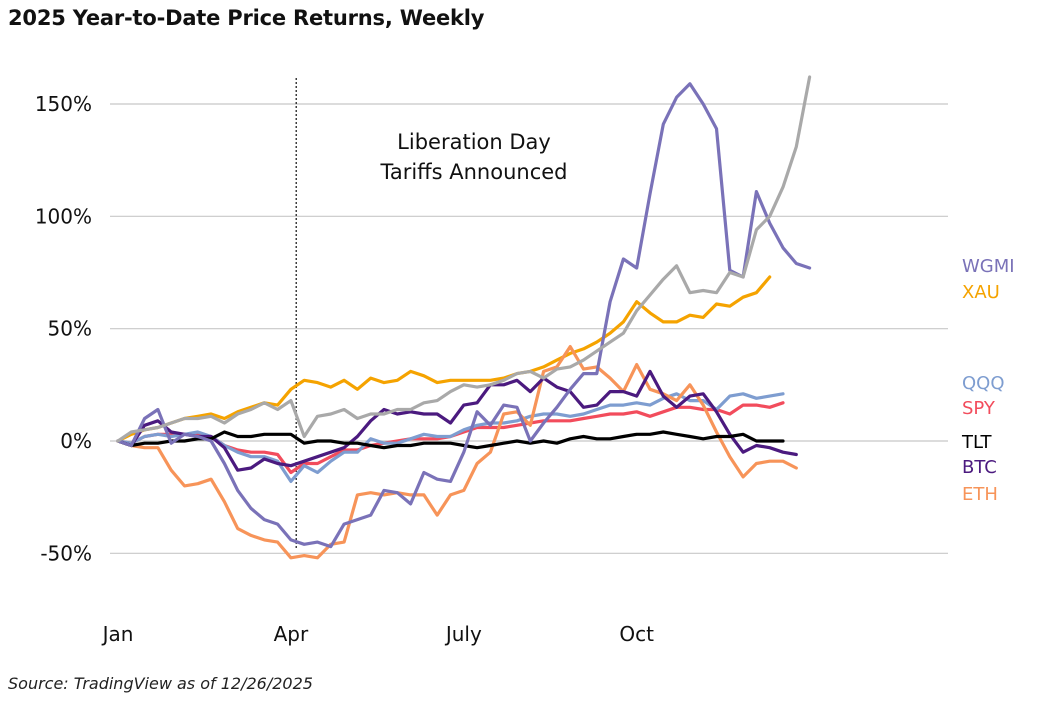 The width and height of the screenshot is (1037, 702). Describe the element at coordinates (66, 553) in the screenshot. I see `y-tick-label: -50%` at that location.